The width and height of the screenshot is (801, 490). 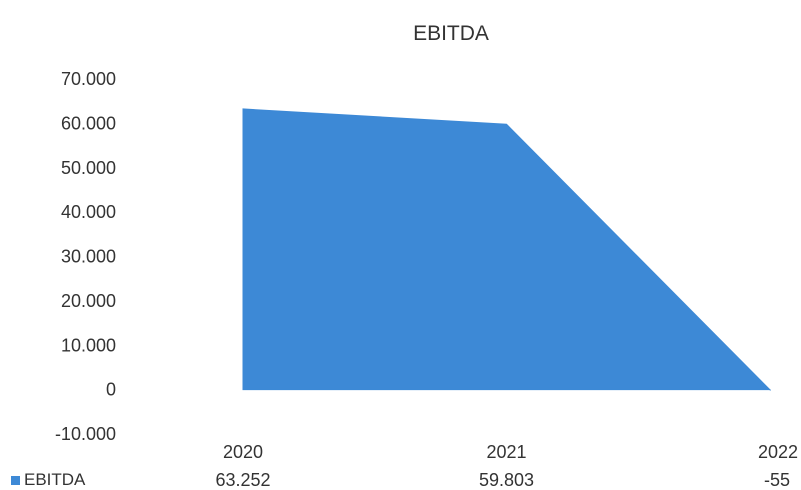 What do you see at coordinates (777, 480) in the screenshot?
I see `data-table-value: -55` at bounding box center [777, 480].